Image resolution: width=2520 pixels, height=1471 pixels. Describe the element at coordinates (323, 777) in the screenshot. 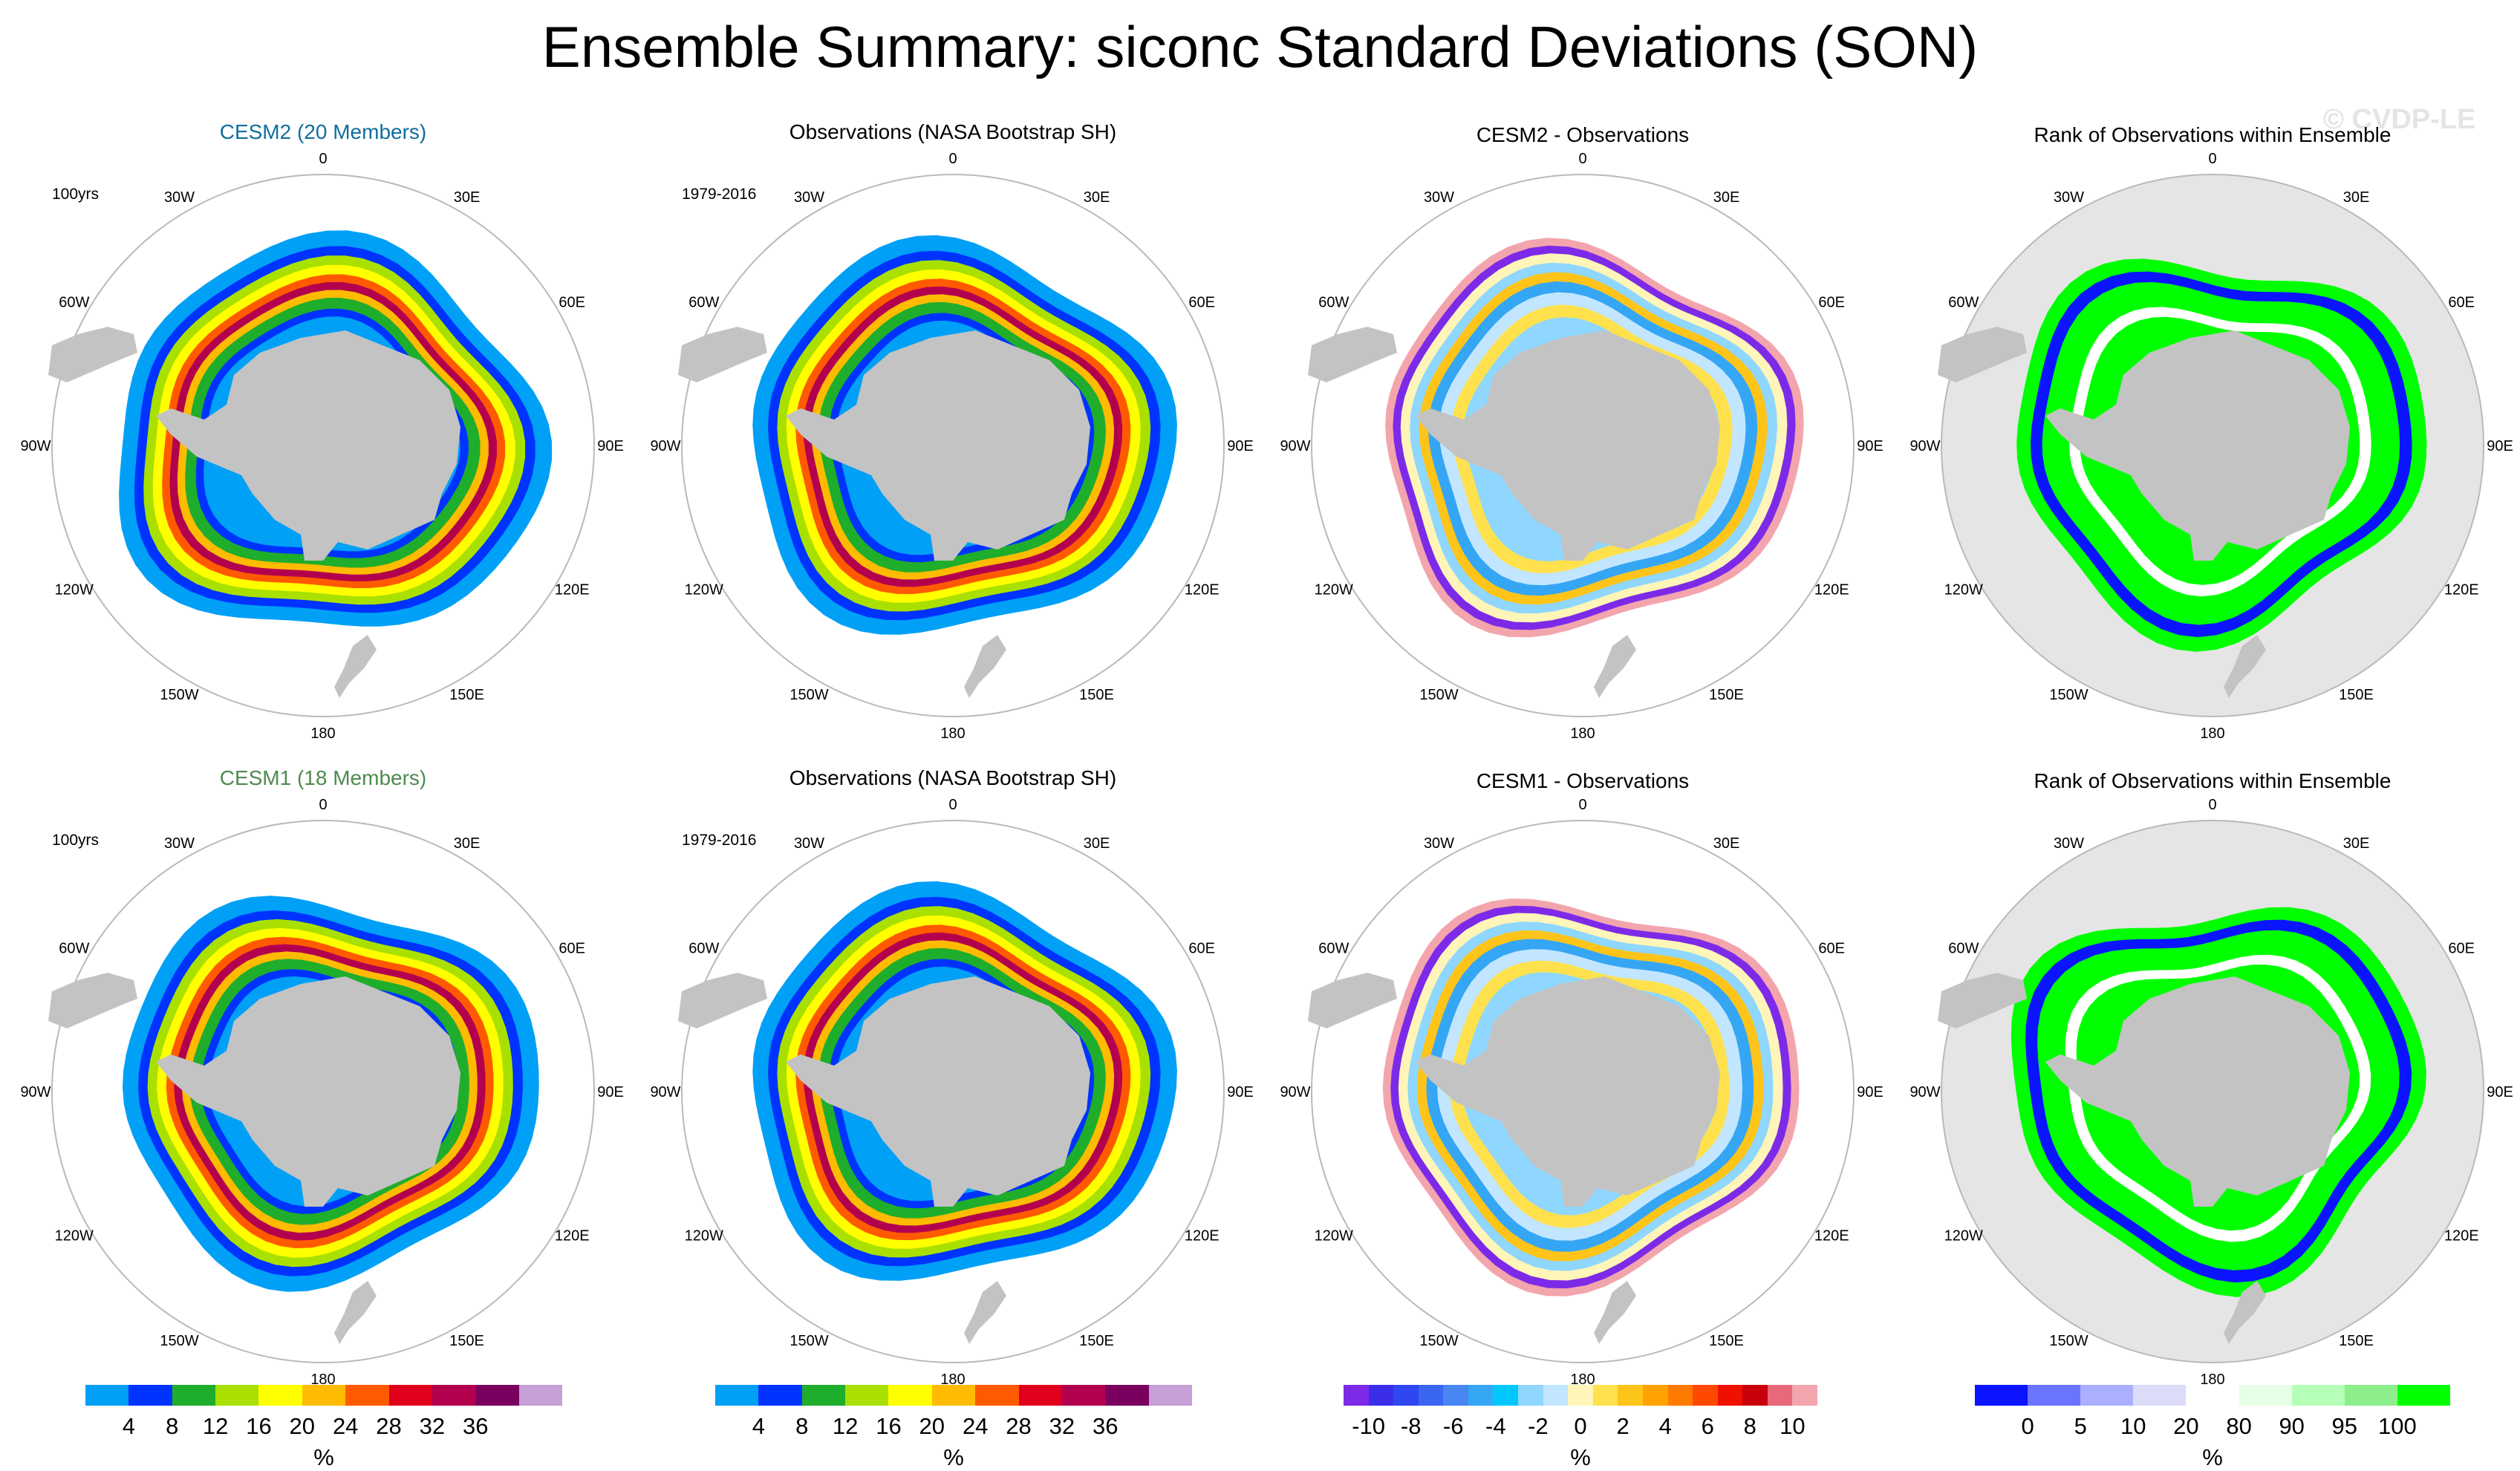

I see `panel-title: CESM1 (18 Members)` at that location.